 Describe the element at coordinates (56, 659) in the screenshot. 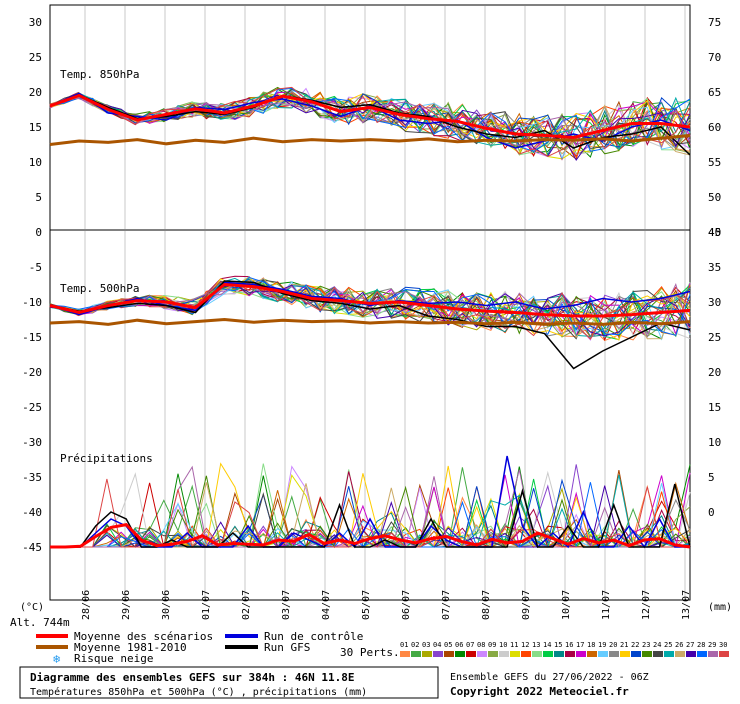

I see `snowflake-icon: ❄` at that location.